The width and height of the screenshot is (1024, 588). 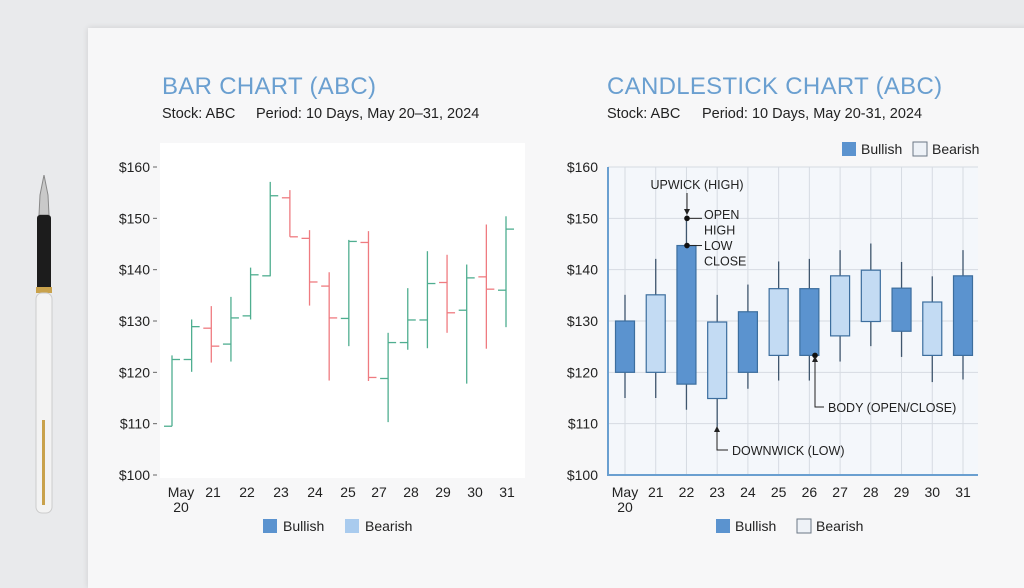 I want to click on annotation-downwick: DOWNWICK (LOW), so click(x=788, y=451).